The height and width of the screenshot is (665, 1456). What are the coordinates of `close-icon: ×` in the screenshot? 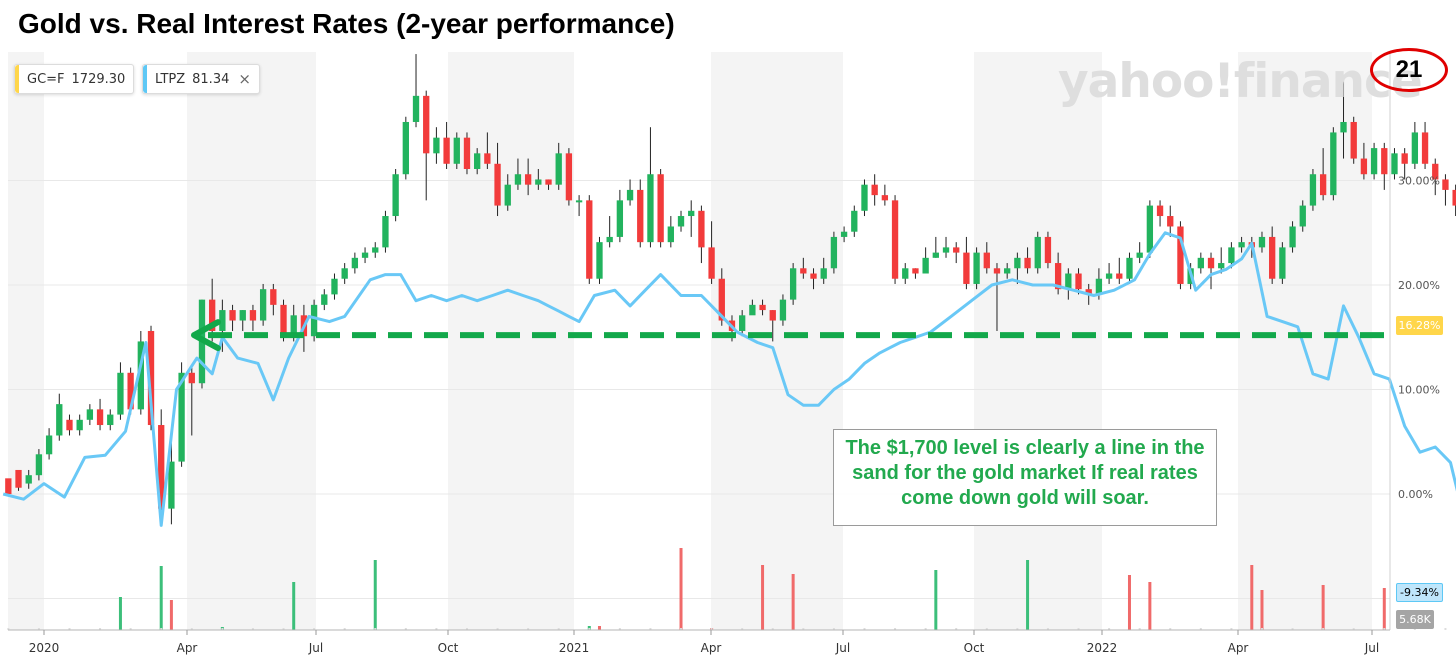 It's located at (244, 79).